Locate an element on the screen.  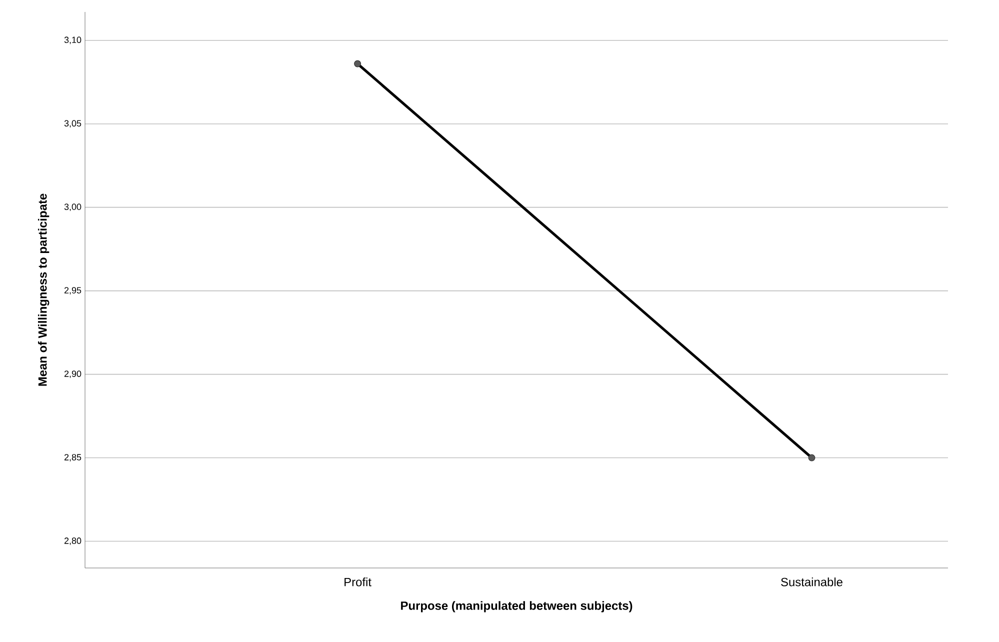
y-tick-label: 2,85 is located at coordinates (73, 458).